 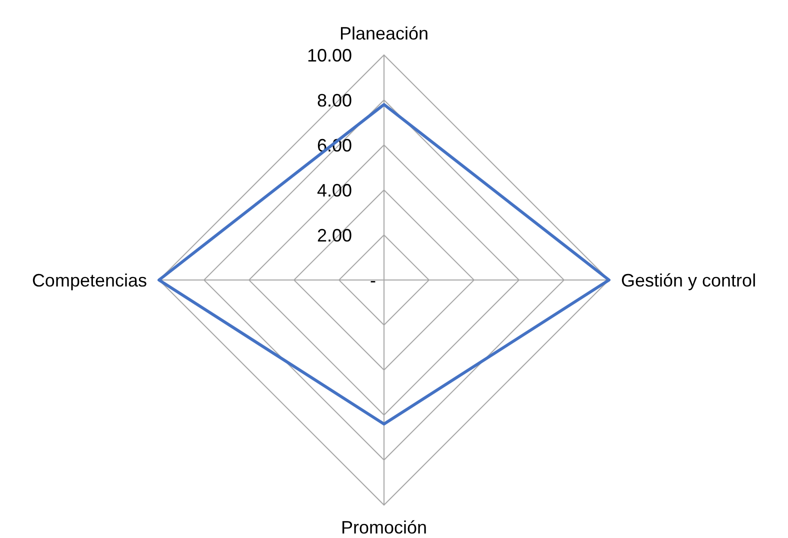 I want to click on y-tick-label: 2.00, so click(x=334, y=235).